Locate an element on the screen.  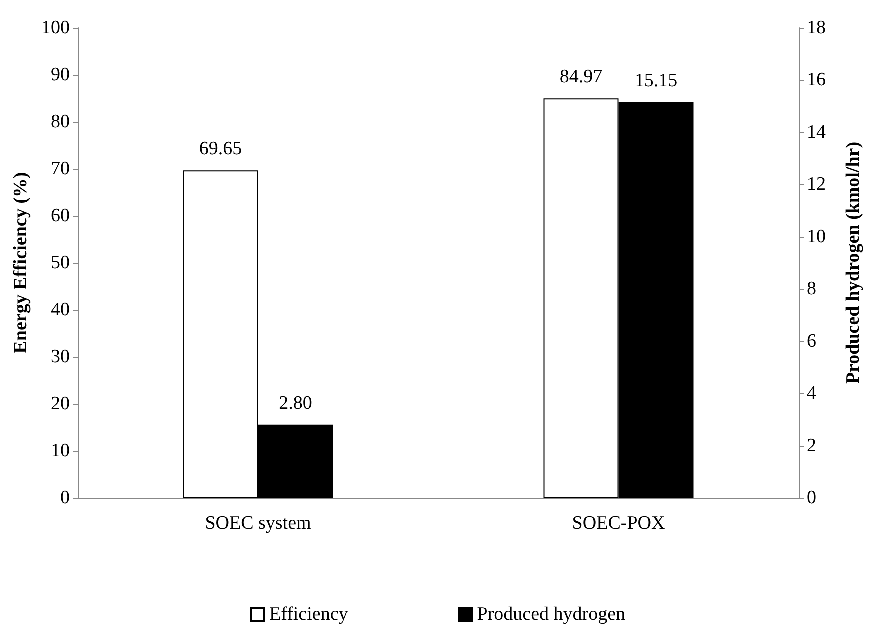
data-label: 84.97 is located at coordinates (581, 77).